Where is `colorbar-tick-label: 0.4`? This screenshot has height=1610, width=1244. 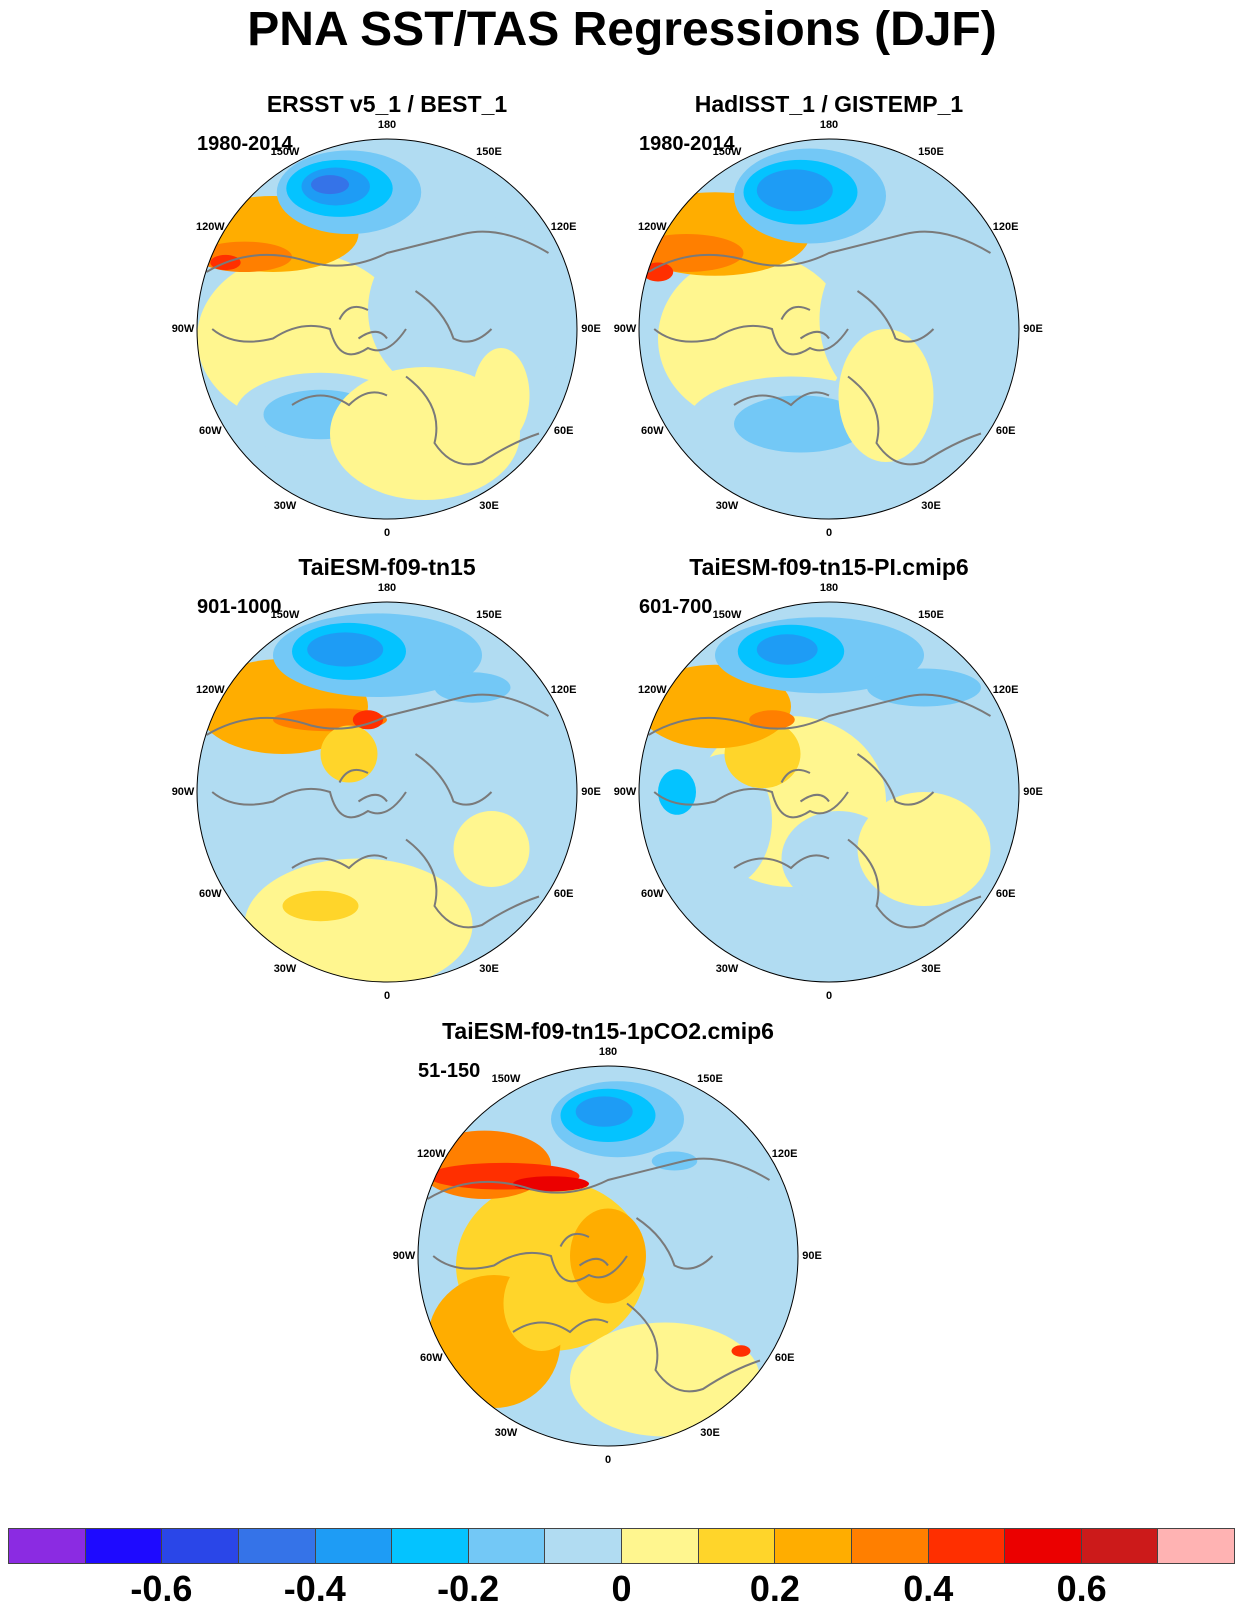 colorbar-tick-label: 0.4 is located at coordinates (928, 1588).